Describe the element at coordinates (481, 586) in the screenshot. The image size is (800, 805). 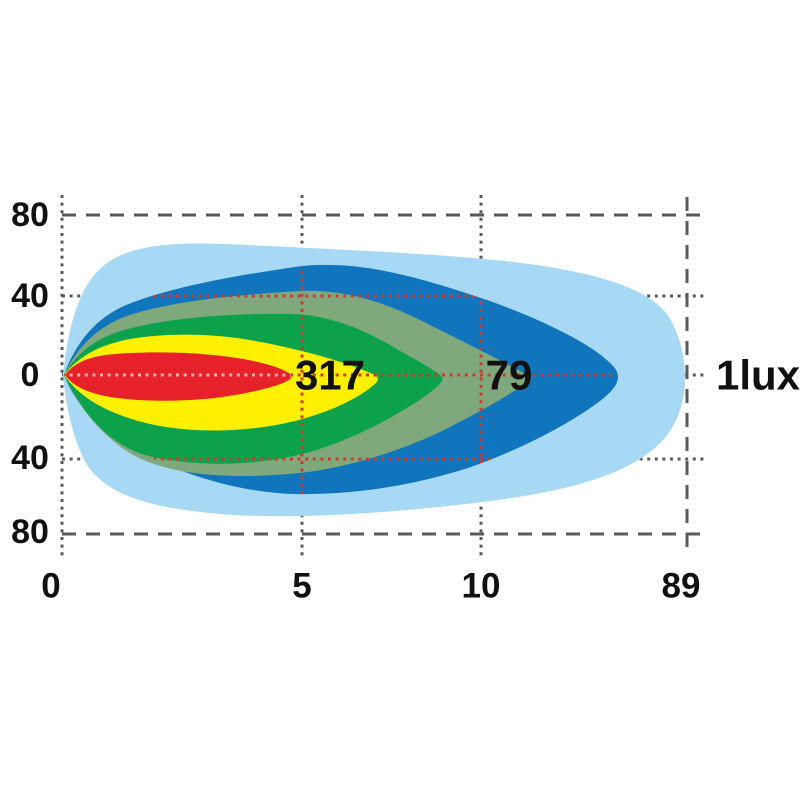
I see `x-tick-10: 10` at that location.